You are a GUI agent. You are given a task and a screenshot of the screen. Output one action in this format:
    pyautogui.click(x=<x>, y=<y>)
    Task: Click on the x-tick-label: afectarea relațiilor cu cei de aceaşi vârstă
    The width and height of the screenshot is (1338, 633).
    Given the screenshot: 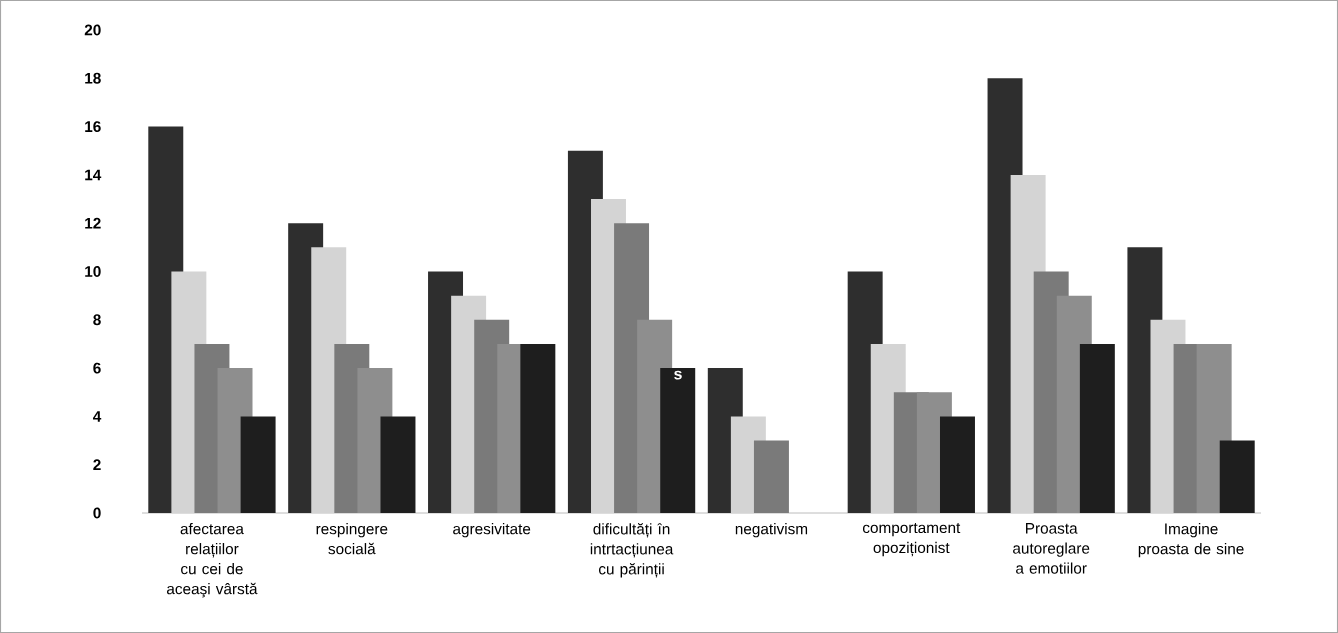 What is the action you would take?
    pyautogui.click(x=212, y=560)
    